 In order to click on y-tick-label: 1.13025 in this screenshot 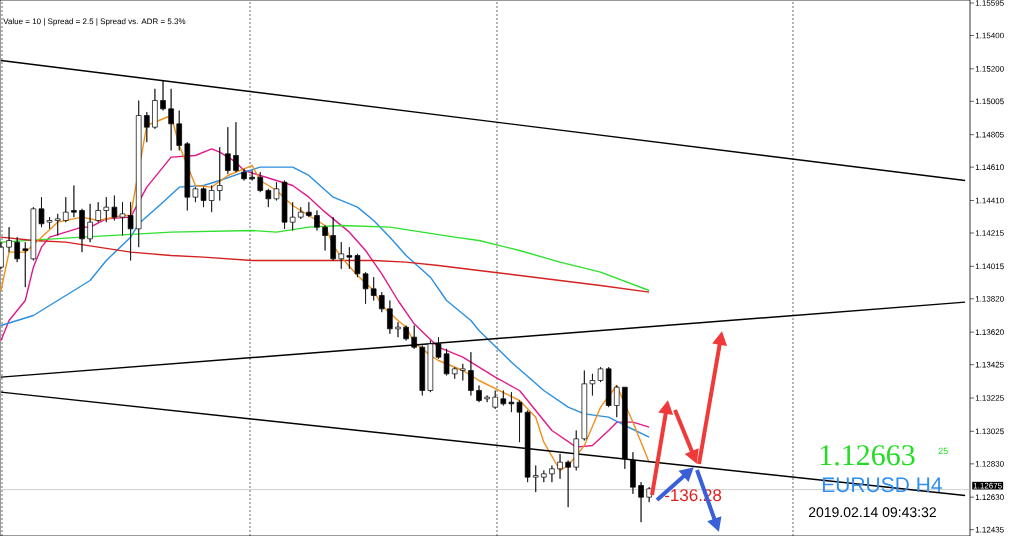, I will do `click(989, 431)`.